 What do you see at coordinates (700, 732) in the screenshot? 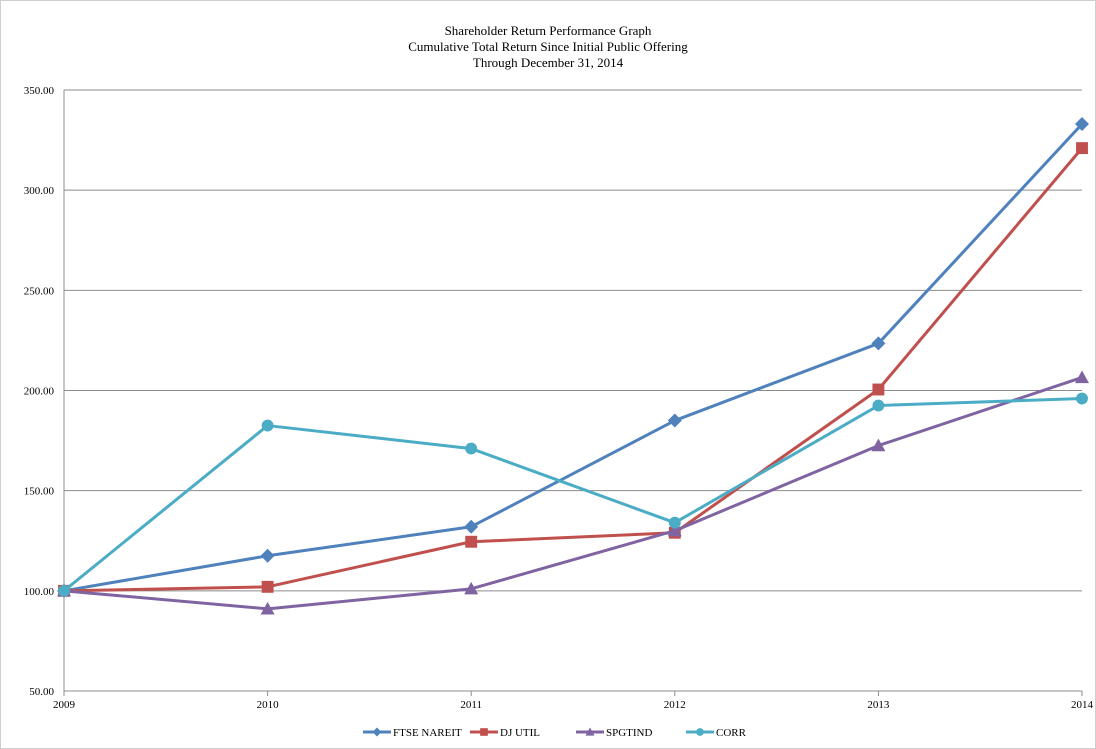
I see `legend-marker-corr` at bounding box center [700, 732].